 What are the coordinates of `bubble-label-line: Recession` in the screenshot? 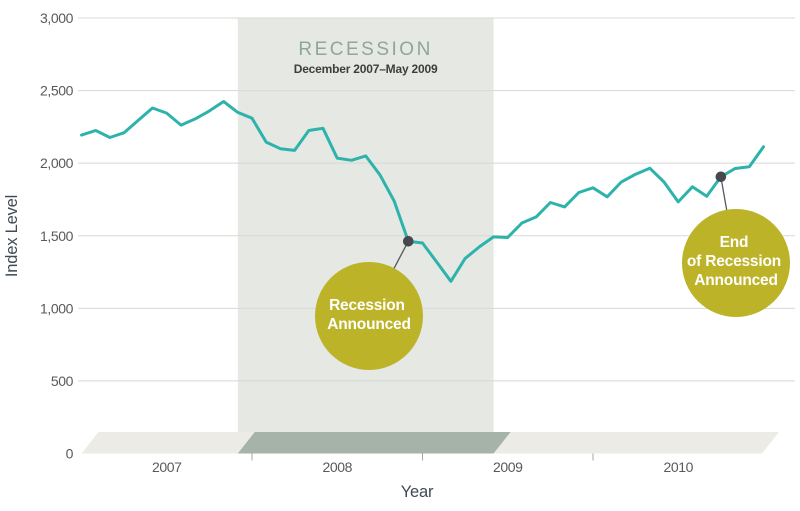 It's located at (367, 305).